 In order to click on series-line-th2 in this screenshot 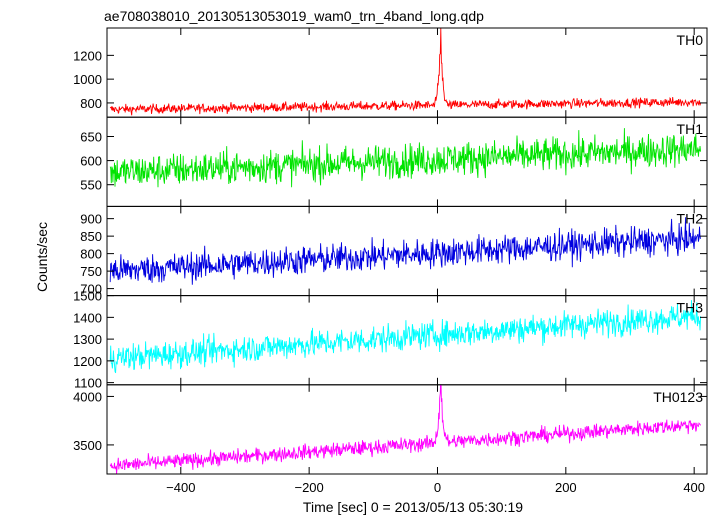, I will do `click(405, 251)`.